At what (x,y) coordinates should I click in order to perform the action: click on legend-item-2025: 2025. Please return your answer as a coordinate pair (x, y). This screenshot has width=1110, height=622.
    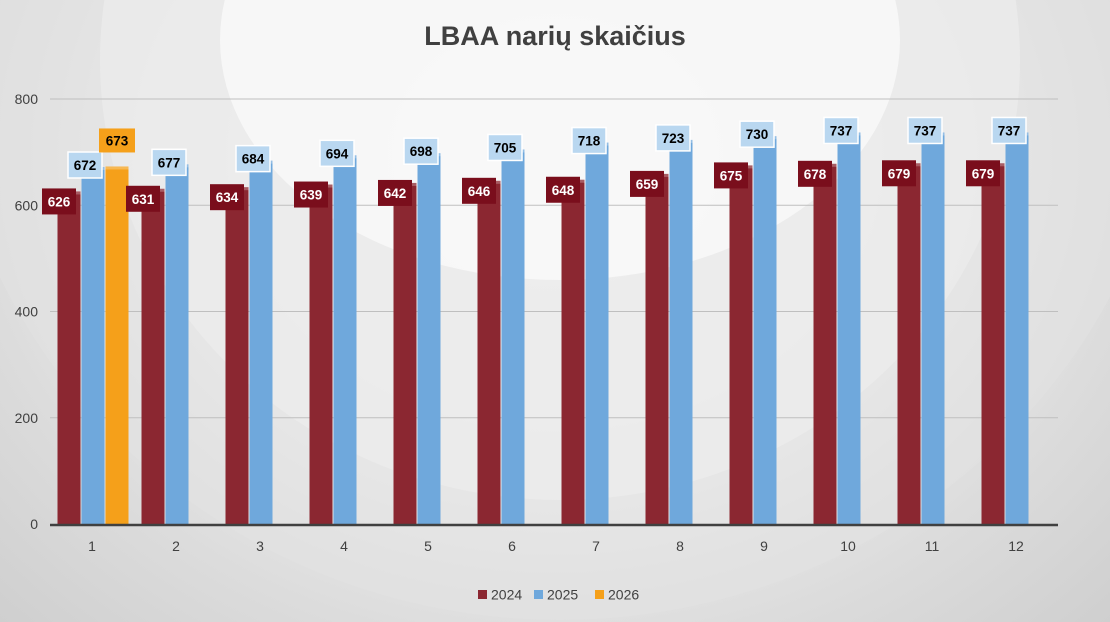
    Looking at the image, I should click on (556, 595).